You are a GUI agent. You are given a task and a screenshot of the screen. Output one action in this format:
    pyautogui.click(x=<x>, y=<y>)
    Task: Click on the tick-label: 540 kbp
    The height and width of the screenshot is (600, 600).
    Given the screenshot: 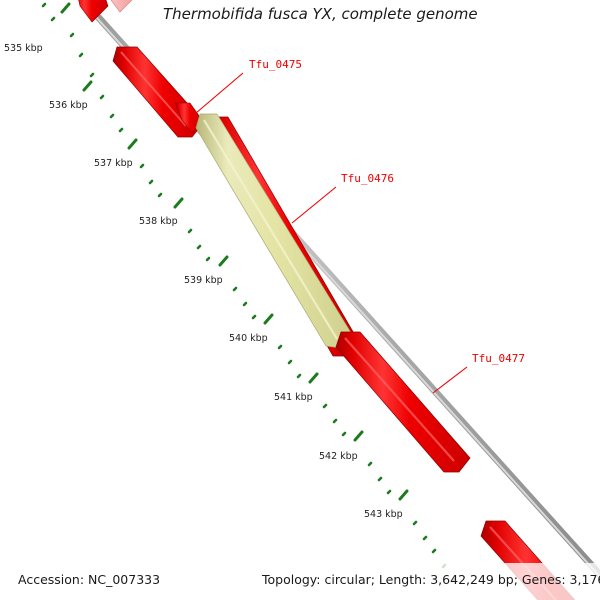 What is the action you would take?
    pyautogui.click(x=248, y=338)
    